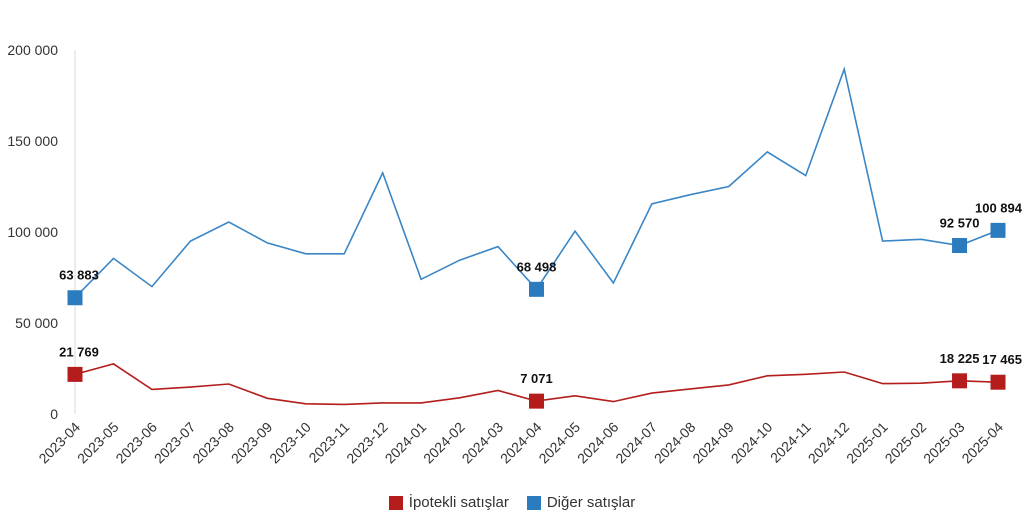  I want to click on y-tick-label: 0, so click(54, 414).